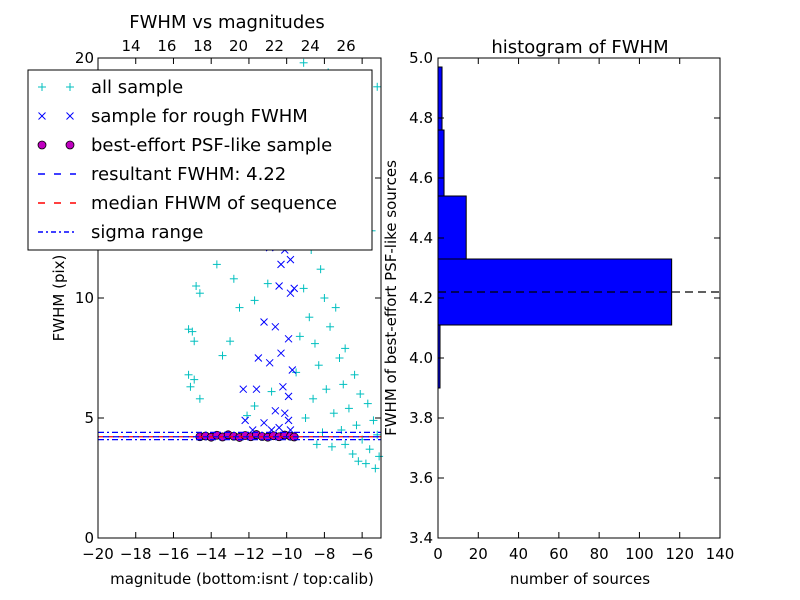 The image size is (800, 600). Describe the element at coordinates (679, 554) in the screenshot. I see `x-tick-label: 120` at that location.